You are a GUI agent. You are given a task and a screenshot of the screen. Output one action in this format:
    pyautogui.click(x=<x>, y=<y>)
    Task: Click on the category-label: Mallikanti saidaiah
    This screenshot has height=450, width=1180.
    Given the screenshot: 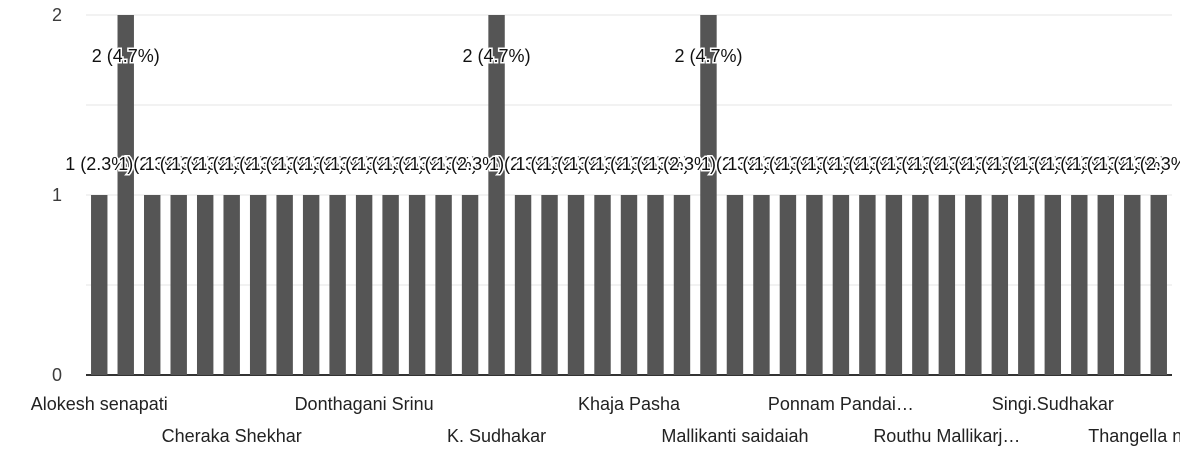 What is the action you would take?
    pyautogui.click(x=734, y=436)
    